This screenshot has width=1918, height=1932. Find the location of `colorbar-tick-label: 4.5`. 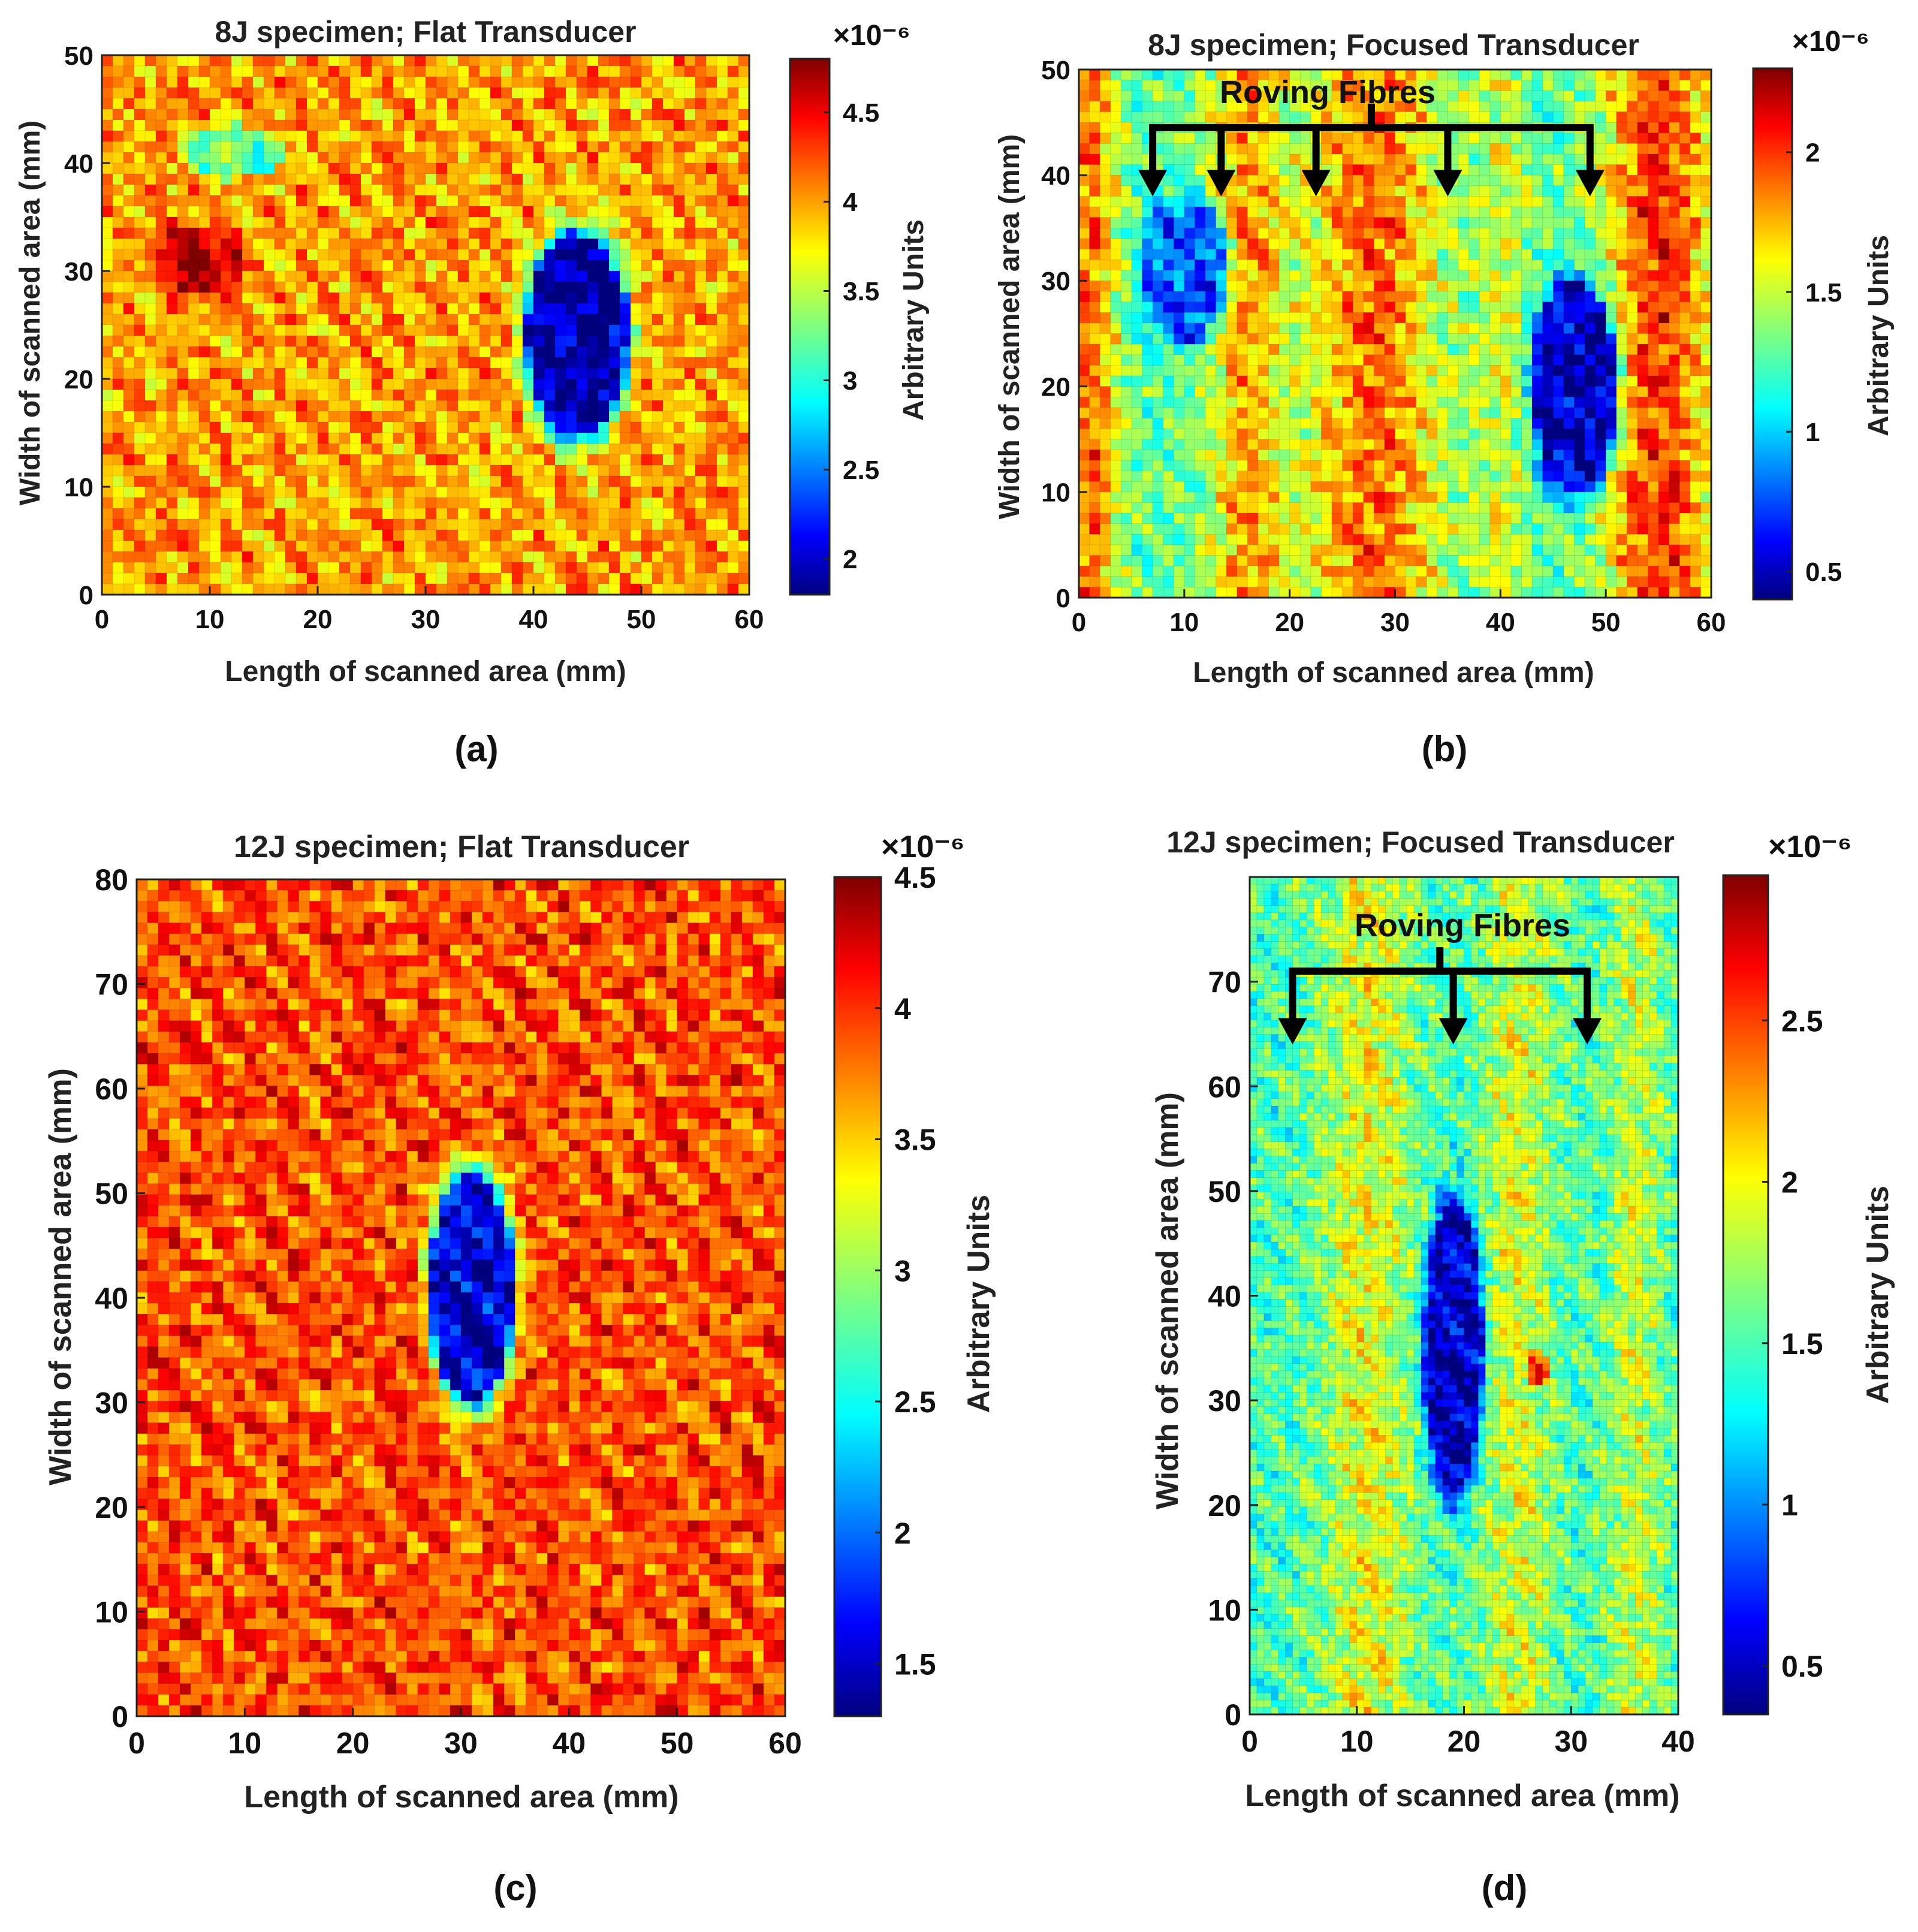

colorbar-tick-label: 4.5 is located at coordinates (915, 878).